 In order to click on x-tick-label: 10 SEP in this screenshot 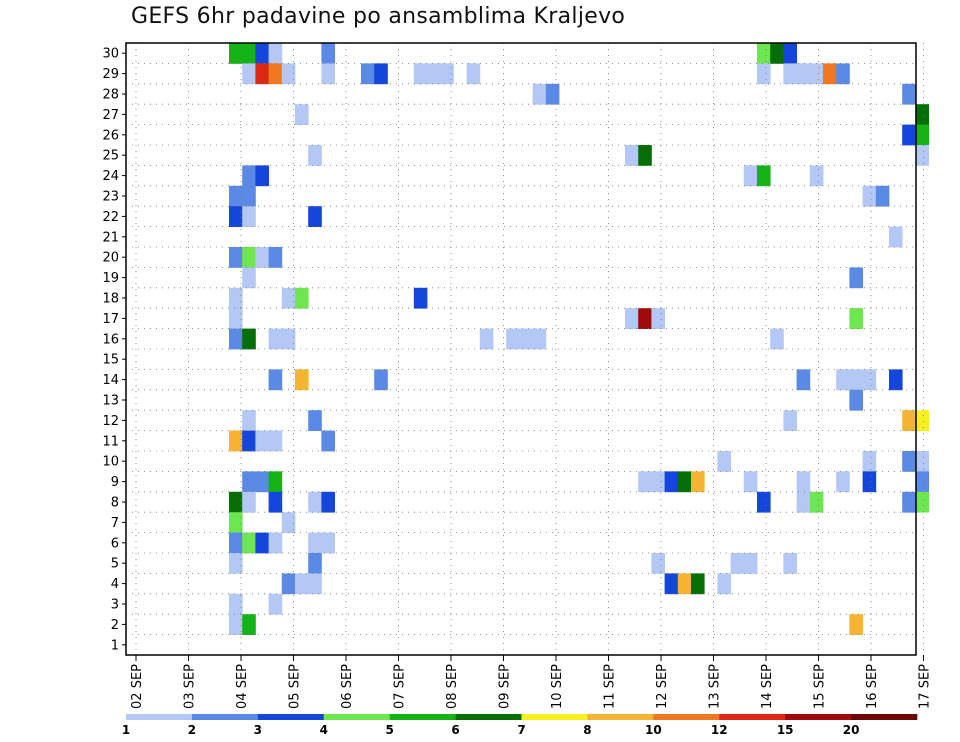, I will do `click(557, 686)`.